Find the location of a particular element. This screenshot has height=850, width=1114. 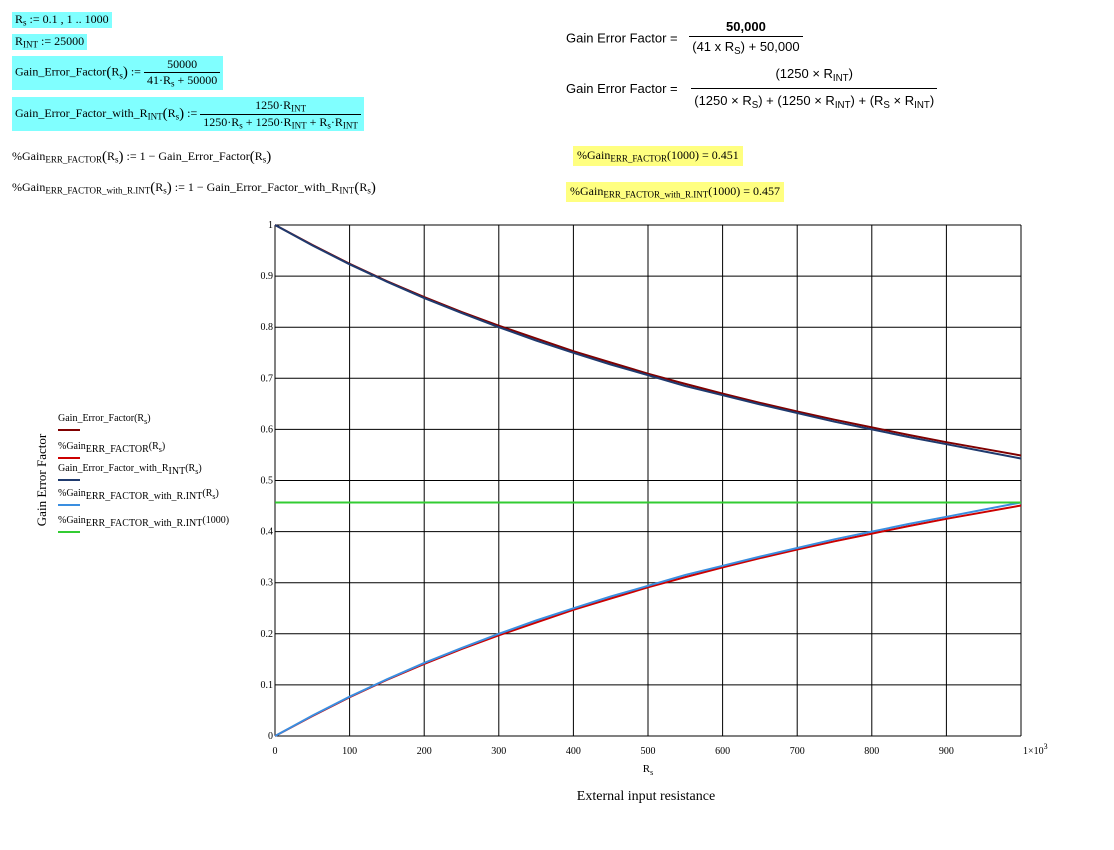

formula1-label: Gain Error Factor = is located at coordinates (622, 38).